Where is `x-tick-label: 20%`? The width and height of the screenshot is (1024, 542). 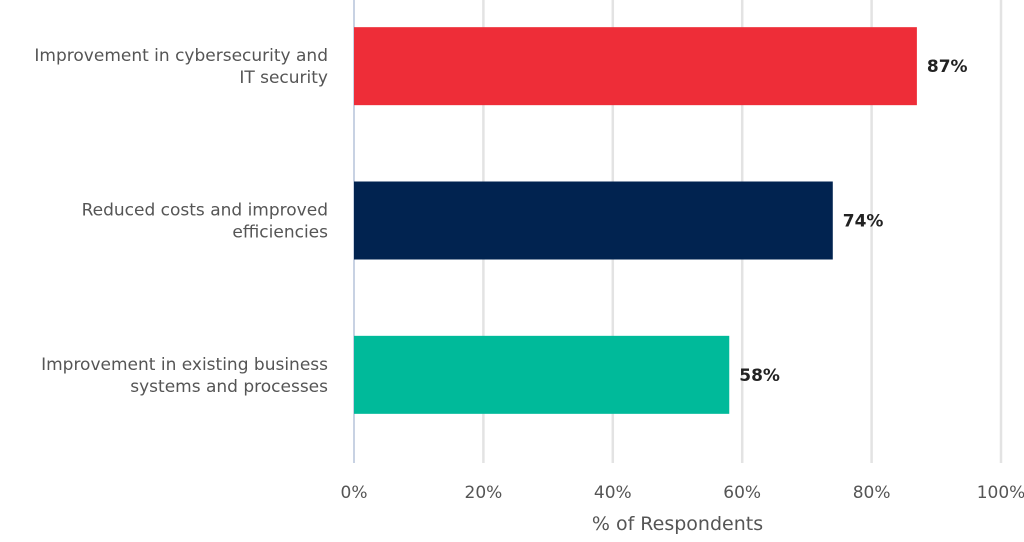
x-tick-label: 20% is located at coordinates (484, 493).